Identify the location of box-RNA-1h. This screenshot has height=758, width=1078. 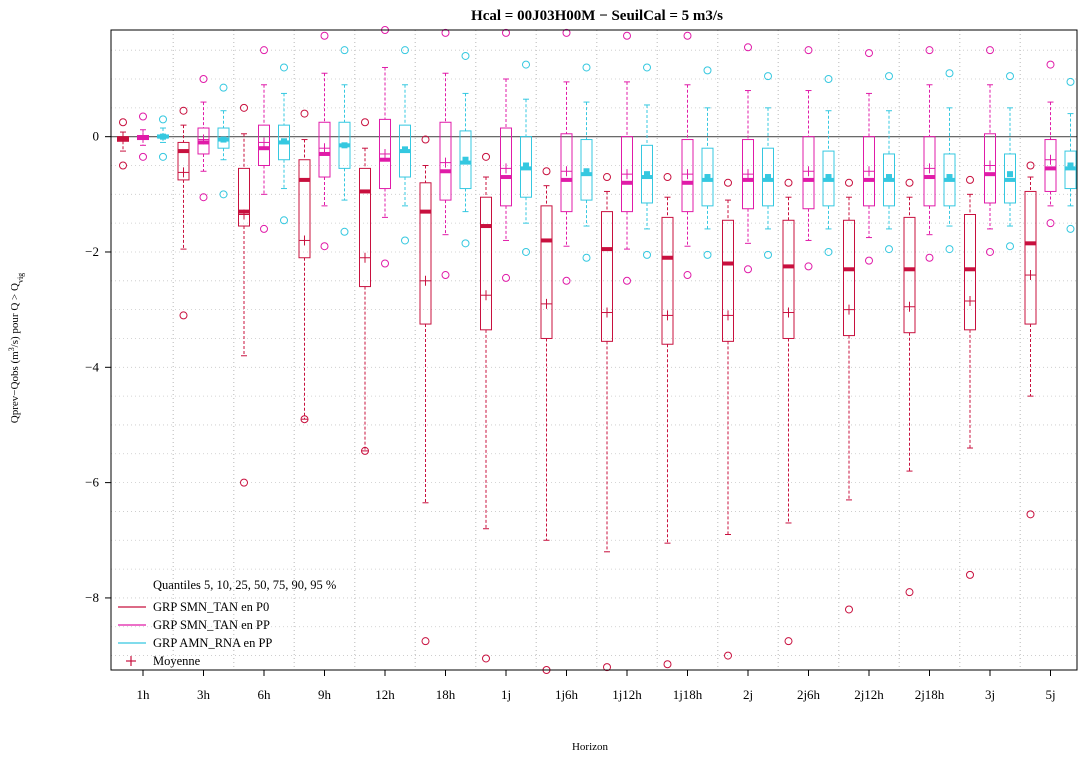
(163, 138).